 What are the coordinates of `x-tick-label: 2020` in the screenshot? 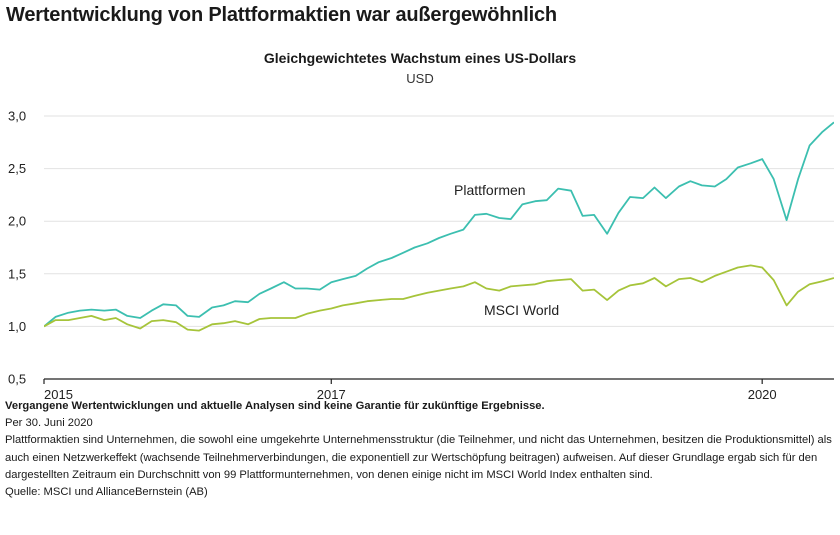 It's located at (762, 393).